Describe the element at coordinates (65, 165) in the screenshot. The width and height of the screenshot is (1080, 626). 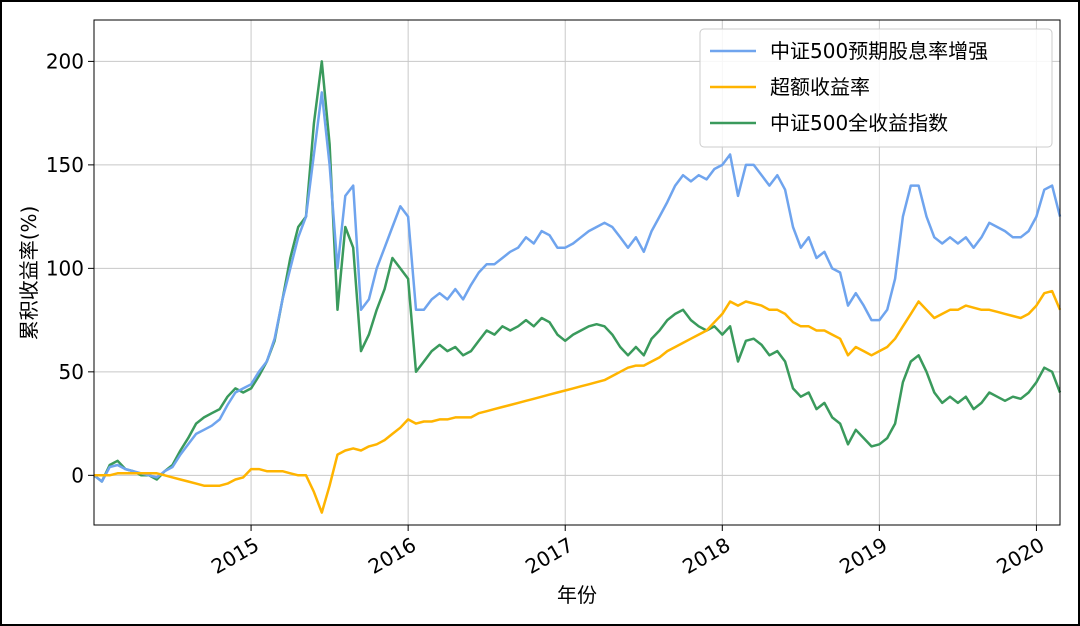
I see `y-tick-label: 150` at that location.